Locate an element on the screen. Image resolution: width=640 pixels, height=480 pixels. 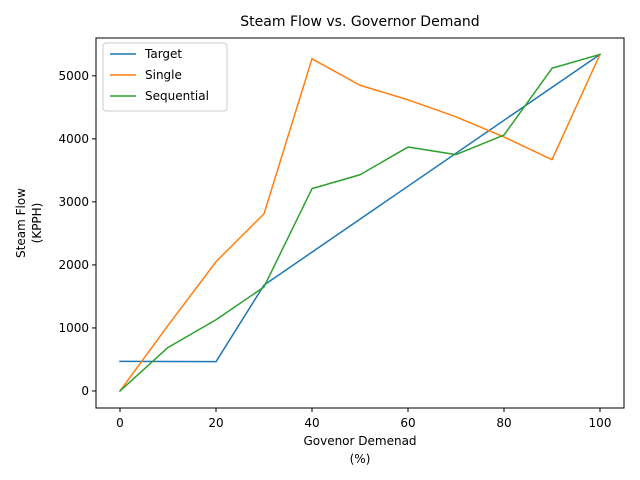
x-axis-unit: (%) is located at coordinates (360, 459).